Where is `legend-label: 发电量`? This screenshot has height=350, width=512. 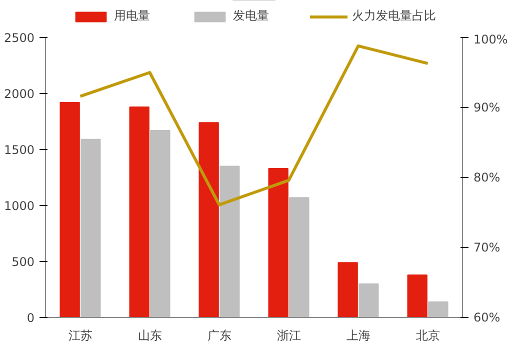 legend-label: 发电量 is located at coordinates (251, 16).